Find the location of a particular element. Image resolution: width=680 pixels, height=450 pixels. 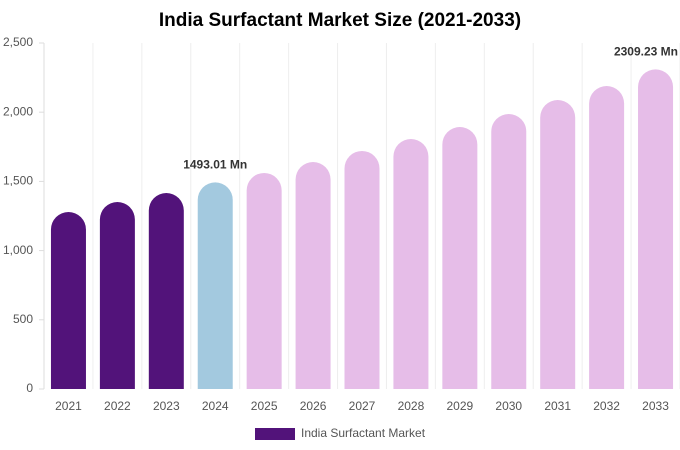

value-label: 1493.01 Mn is located at coordinates (215, 165).